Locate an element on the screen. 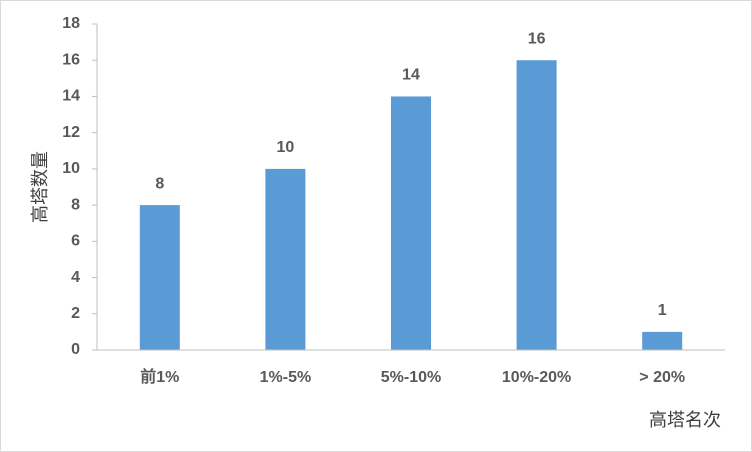  x-tick-label: 10%-20% is located at coordinates (536, 377).